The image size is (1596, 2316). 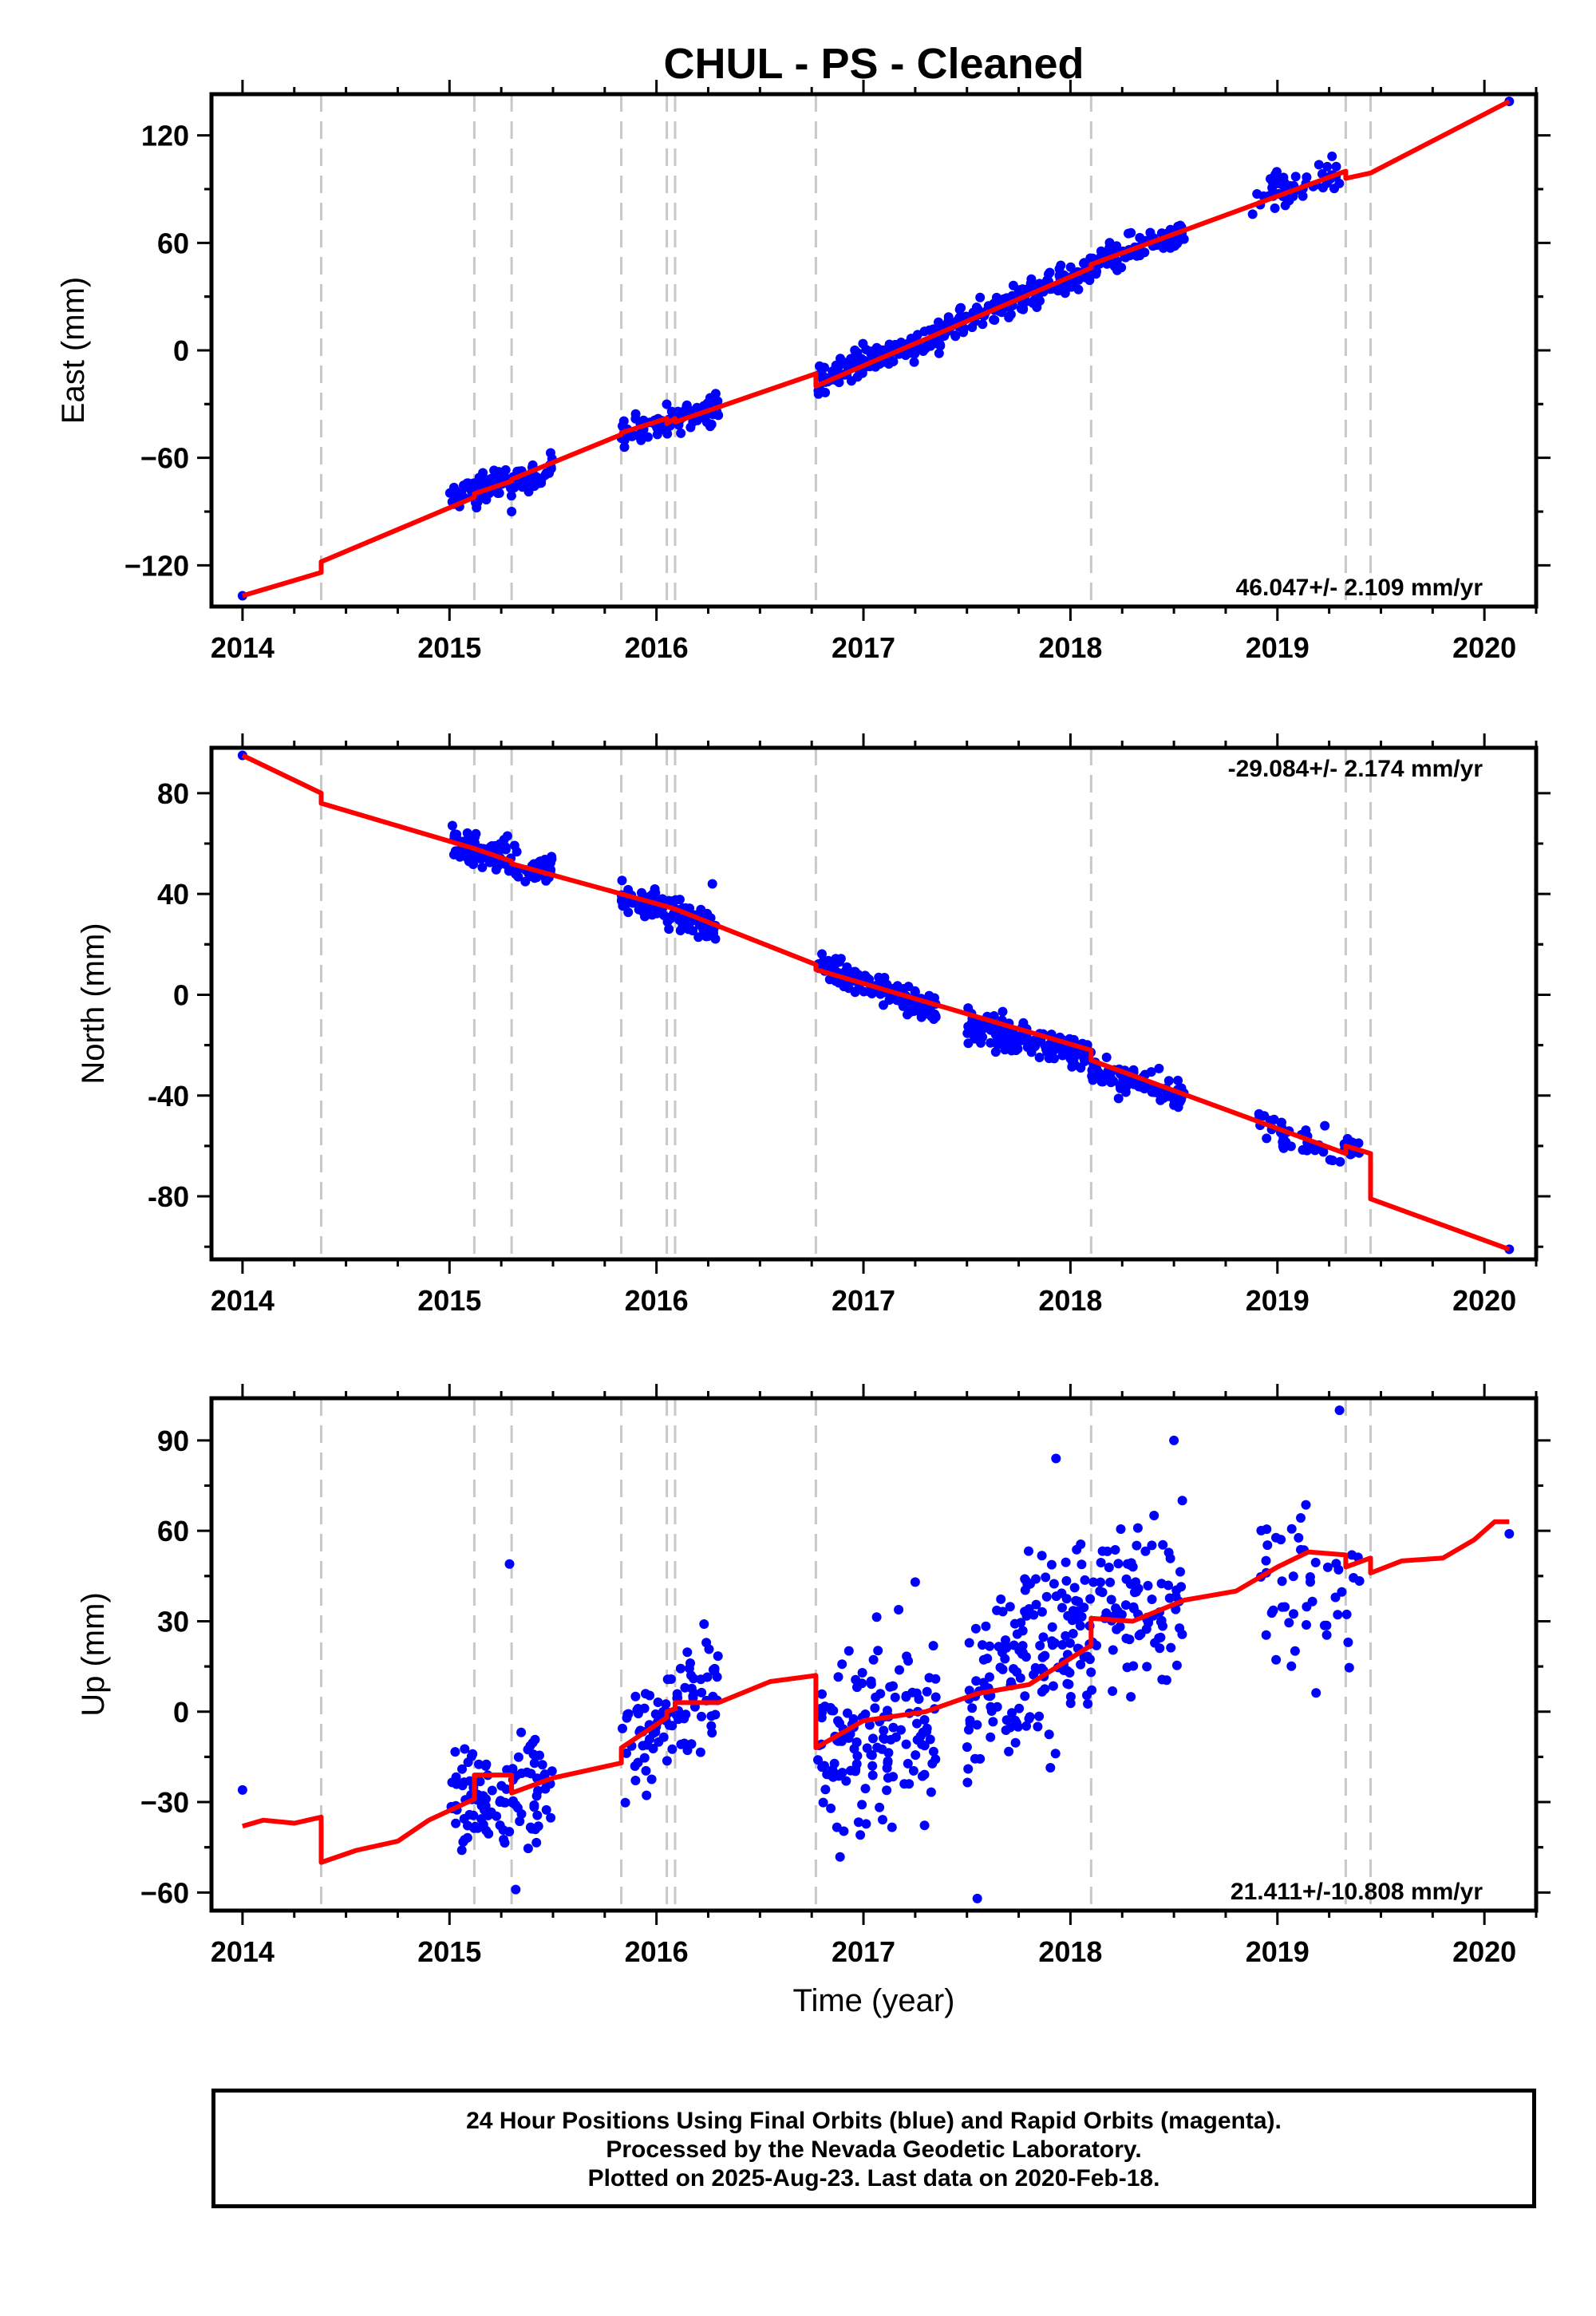 I want to click on up-x-tick-label: 2014, so click(x=243, y=1952).